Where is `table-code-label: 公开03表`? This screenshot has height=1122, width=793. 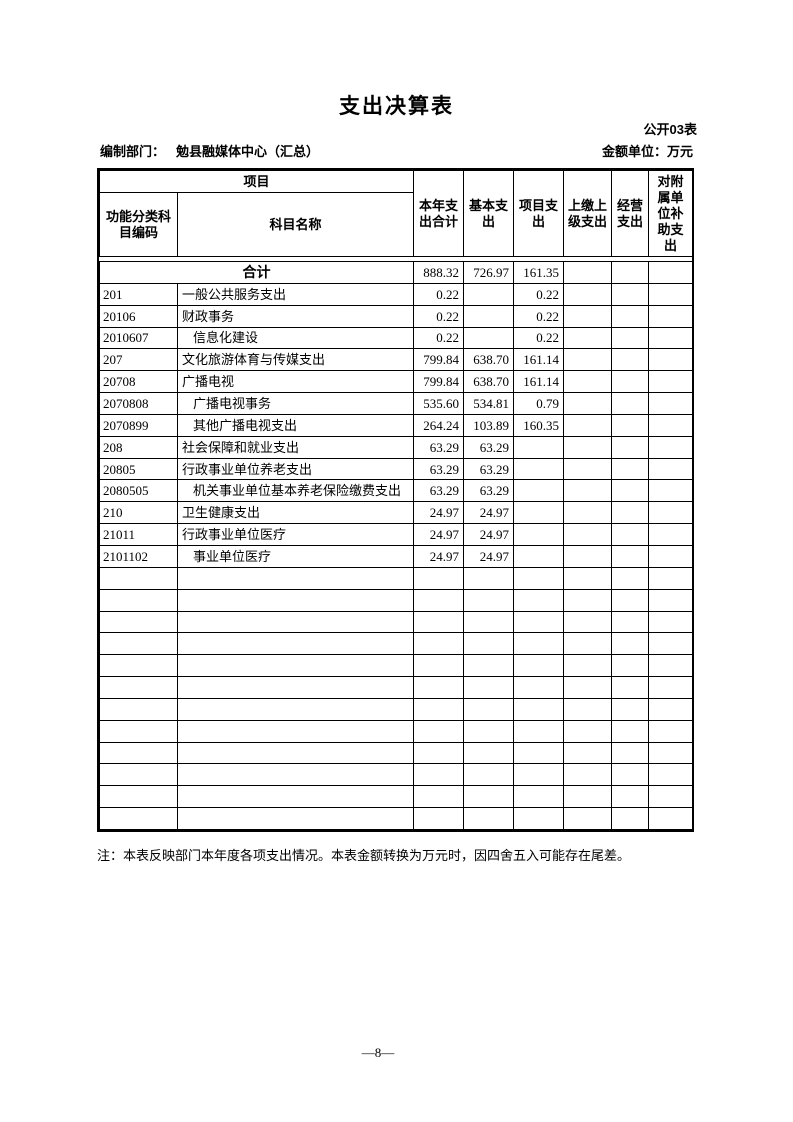 table-code-label: 公开03表 is located at coordinates (670, 129).